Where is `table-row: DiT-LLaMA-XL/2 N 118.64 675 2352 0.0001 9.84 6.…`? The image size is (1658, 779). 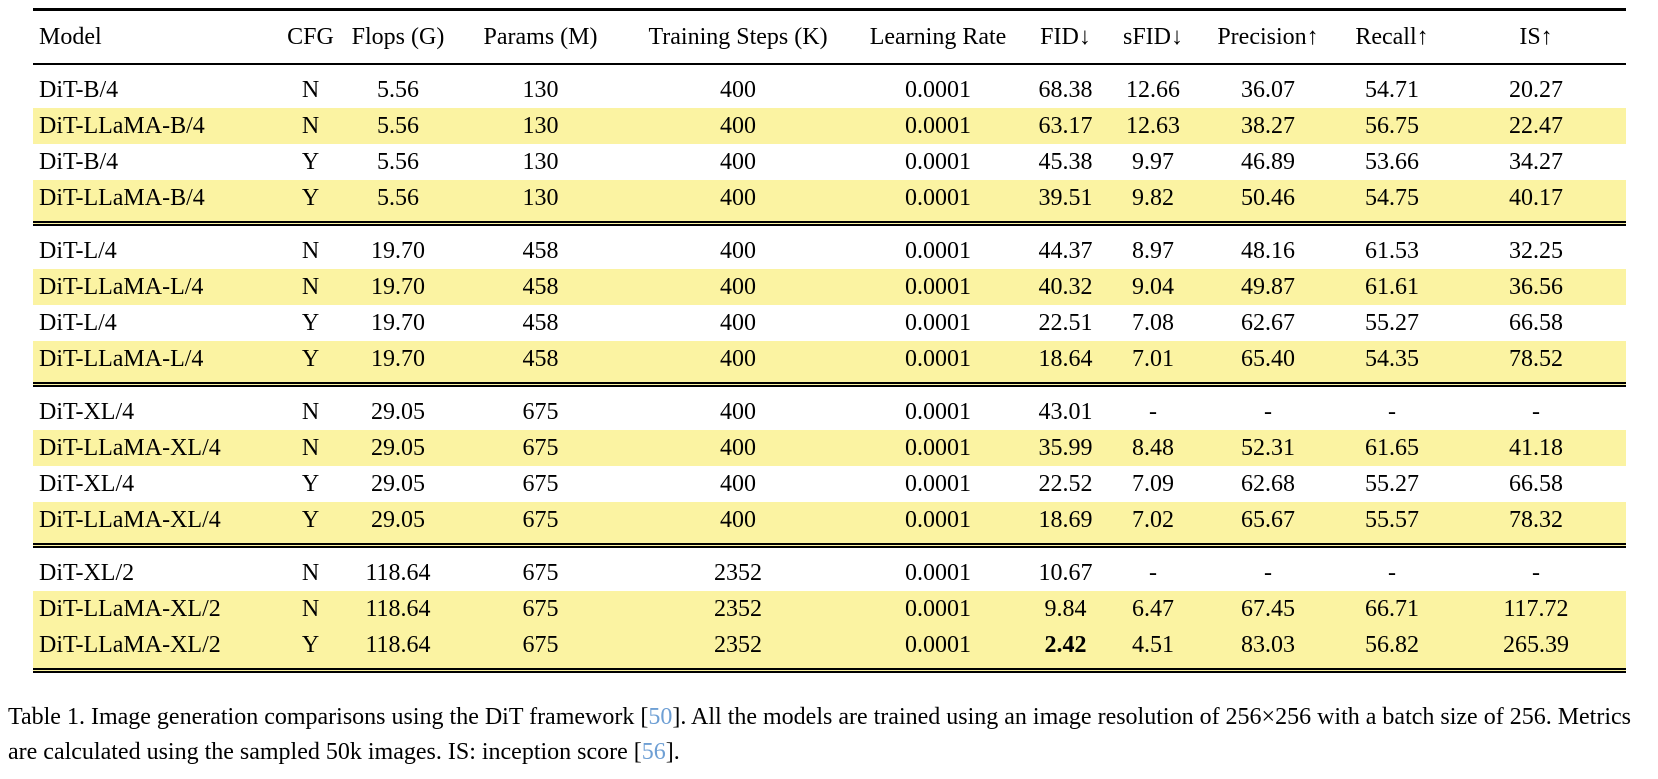
table-row: DiT-LLaMA-XL/2 N 118.64 675 2352 0.0001 9.84 6.… is located at coordinates (829, 609).